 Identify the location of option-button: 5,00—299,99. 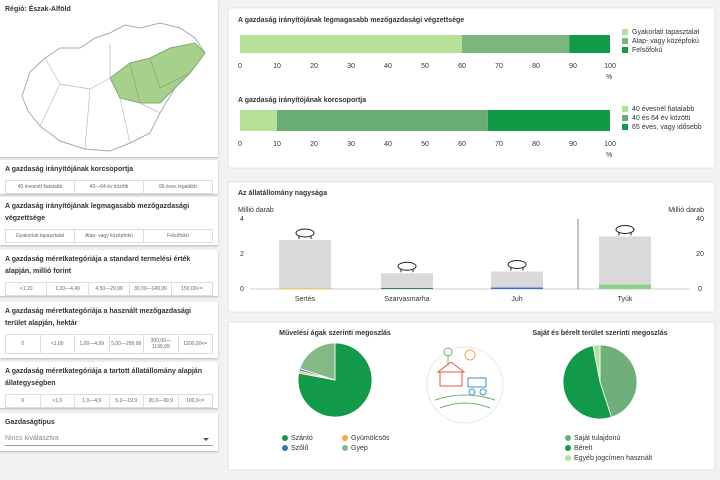
(127, 344).